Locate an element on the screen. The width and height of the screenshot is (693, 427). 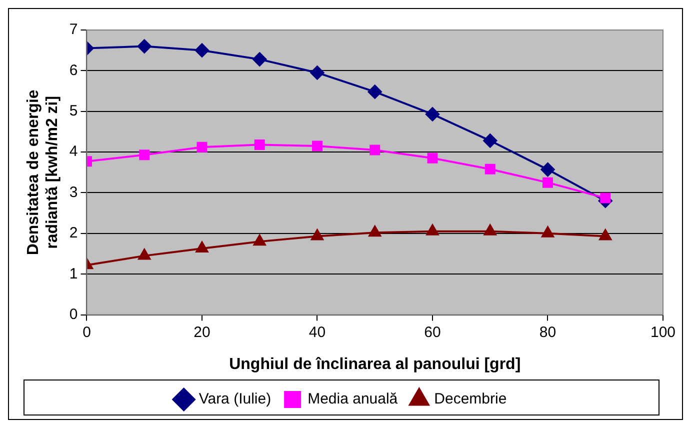
x-tick-label: 0 is located at coordinates (86, 332).